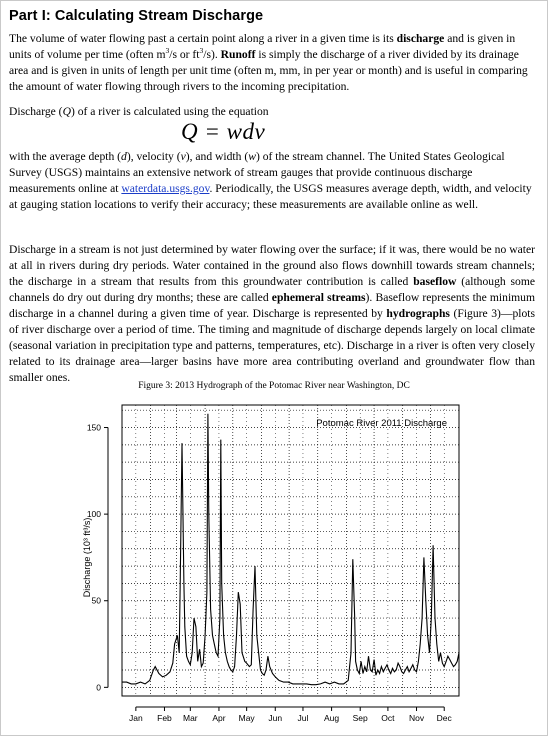  I want to click on x-tick-label: Nov, so click(417, 718).